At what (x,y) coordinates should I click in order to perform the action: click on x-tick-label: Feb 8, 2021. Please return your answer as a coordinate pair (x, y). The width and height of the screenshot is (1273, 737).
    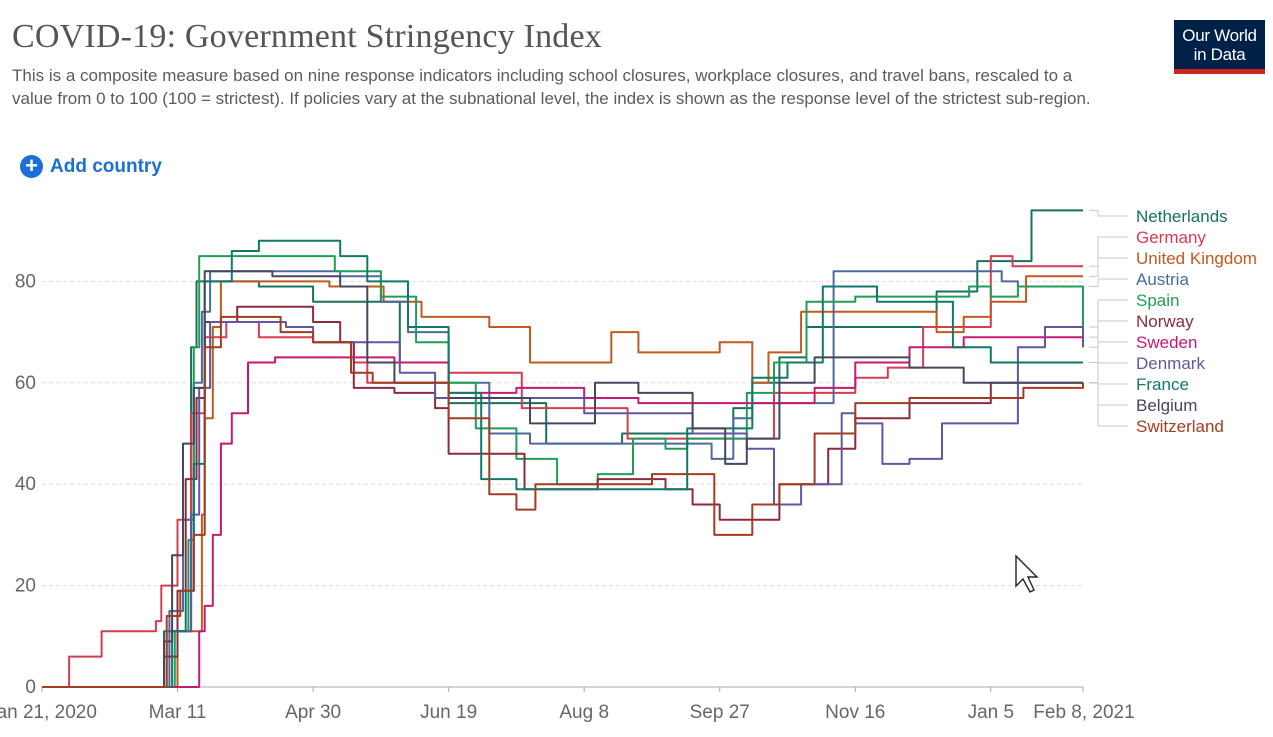
    Looking at the image, I should click on (1083, 712).